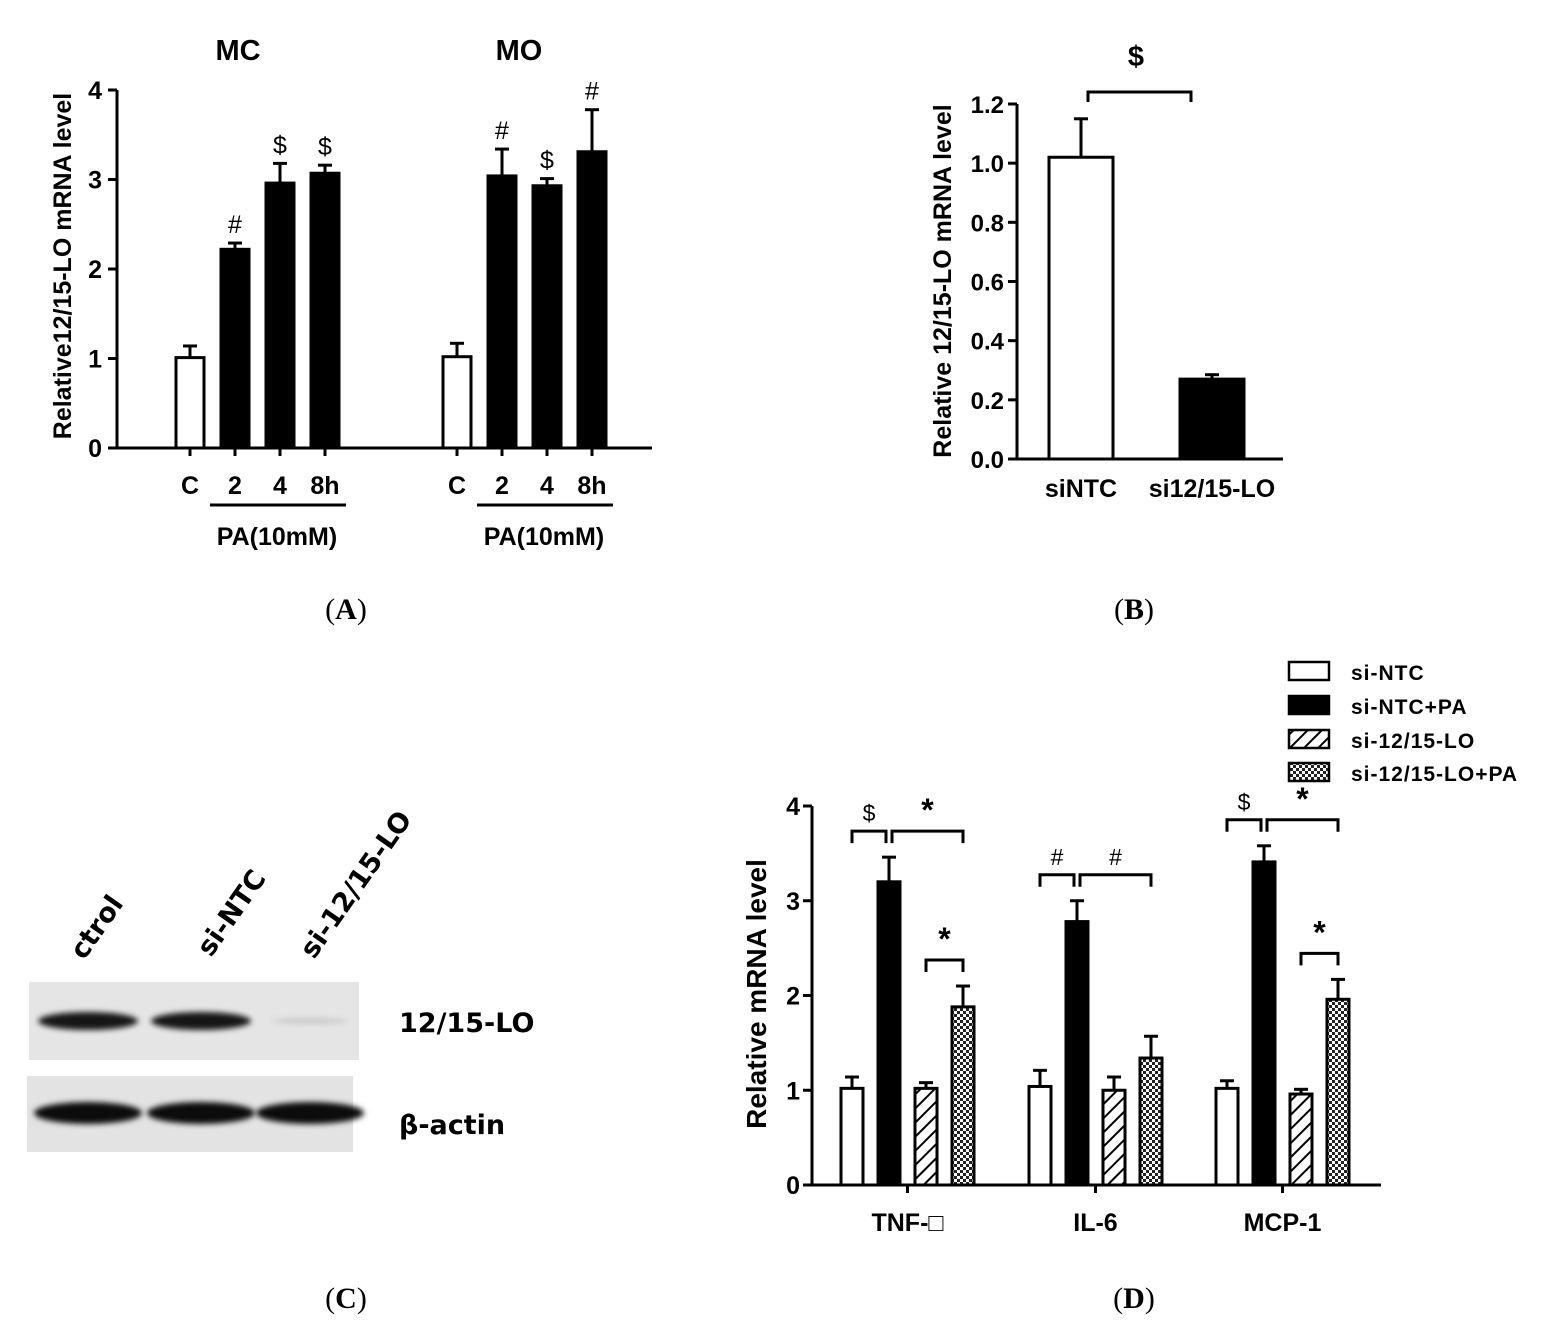  I want to click on panel-a-group-title-mo: MO, so click(519, 51).